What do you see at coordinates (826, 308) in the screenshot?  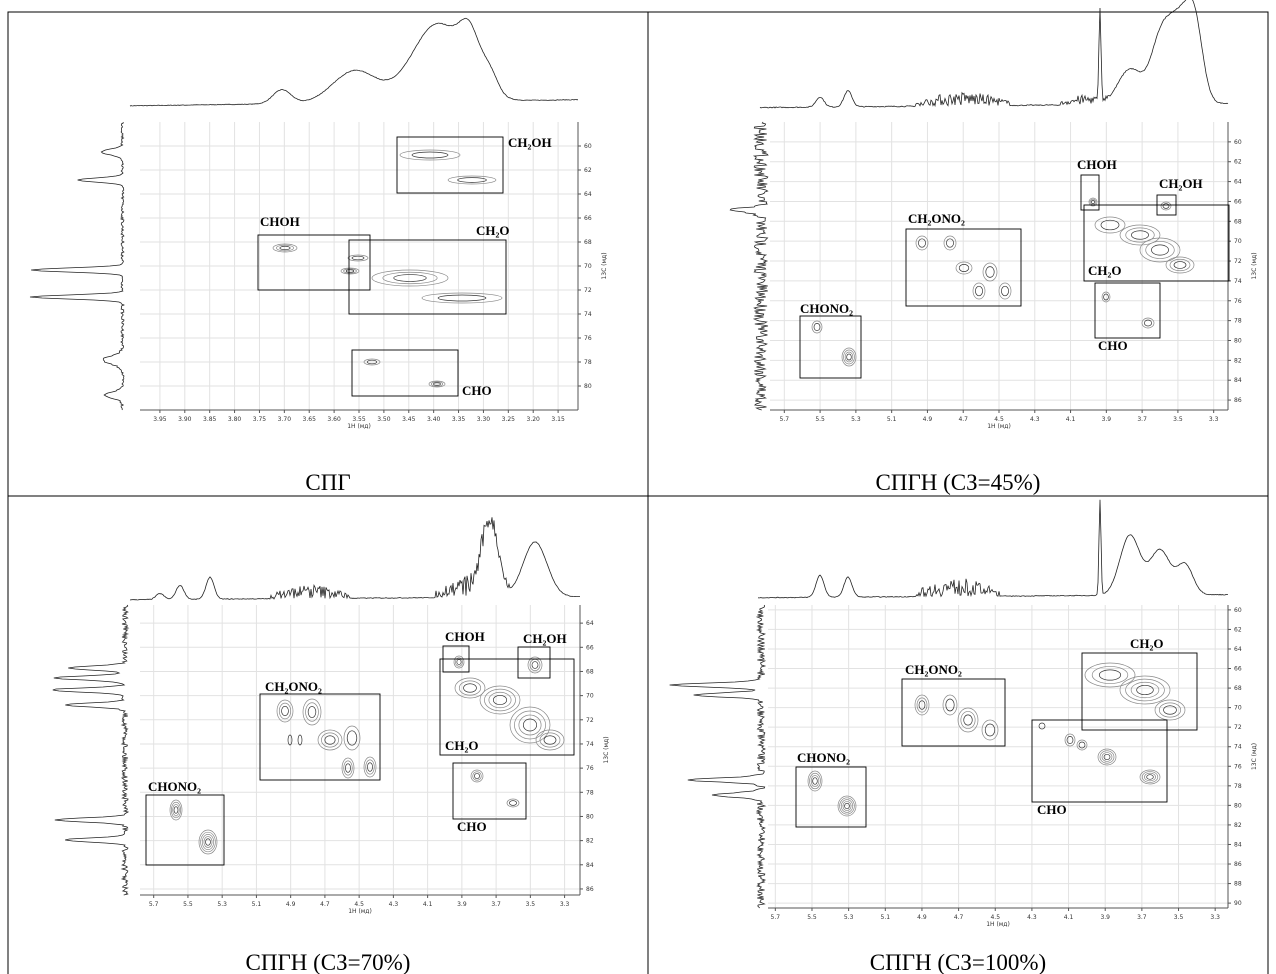 I see `region-label: CHONO₂` at bounding box center [826, 308].